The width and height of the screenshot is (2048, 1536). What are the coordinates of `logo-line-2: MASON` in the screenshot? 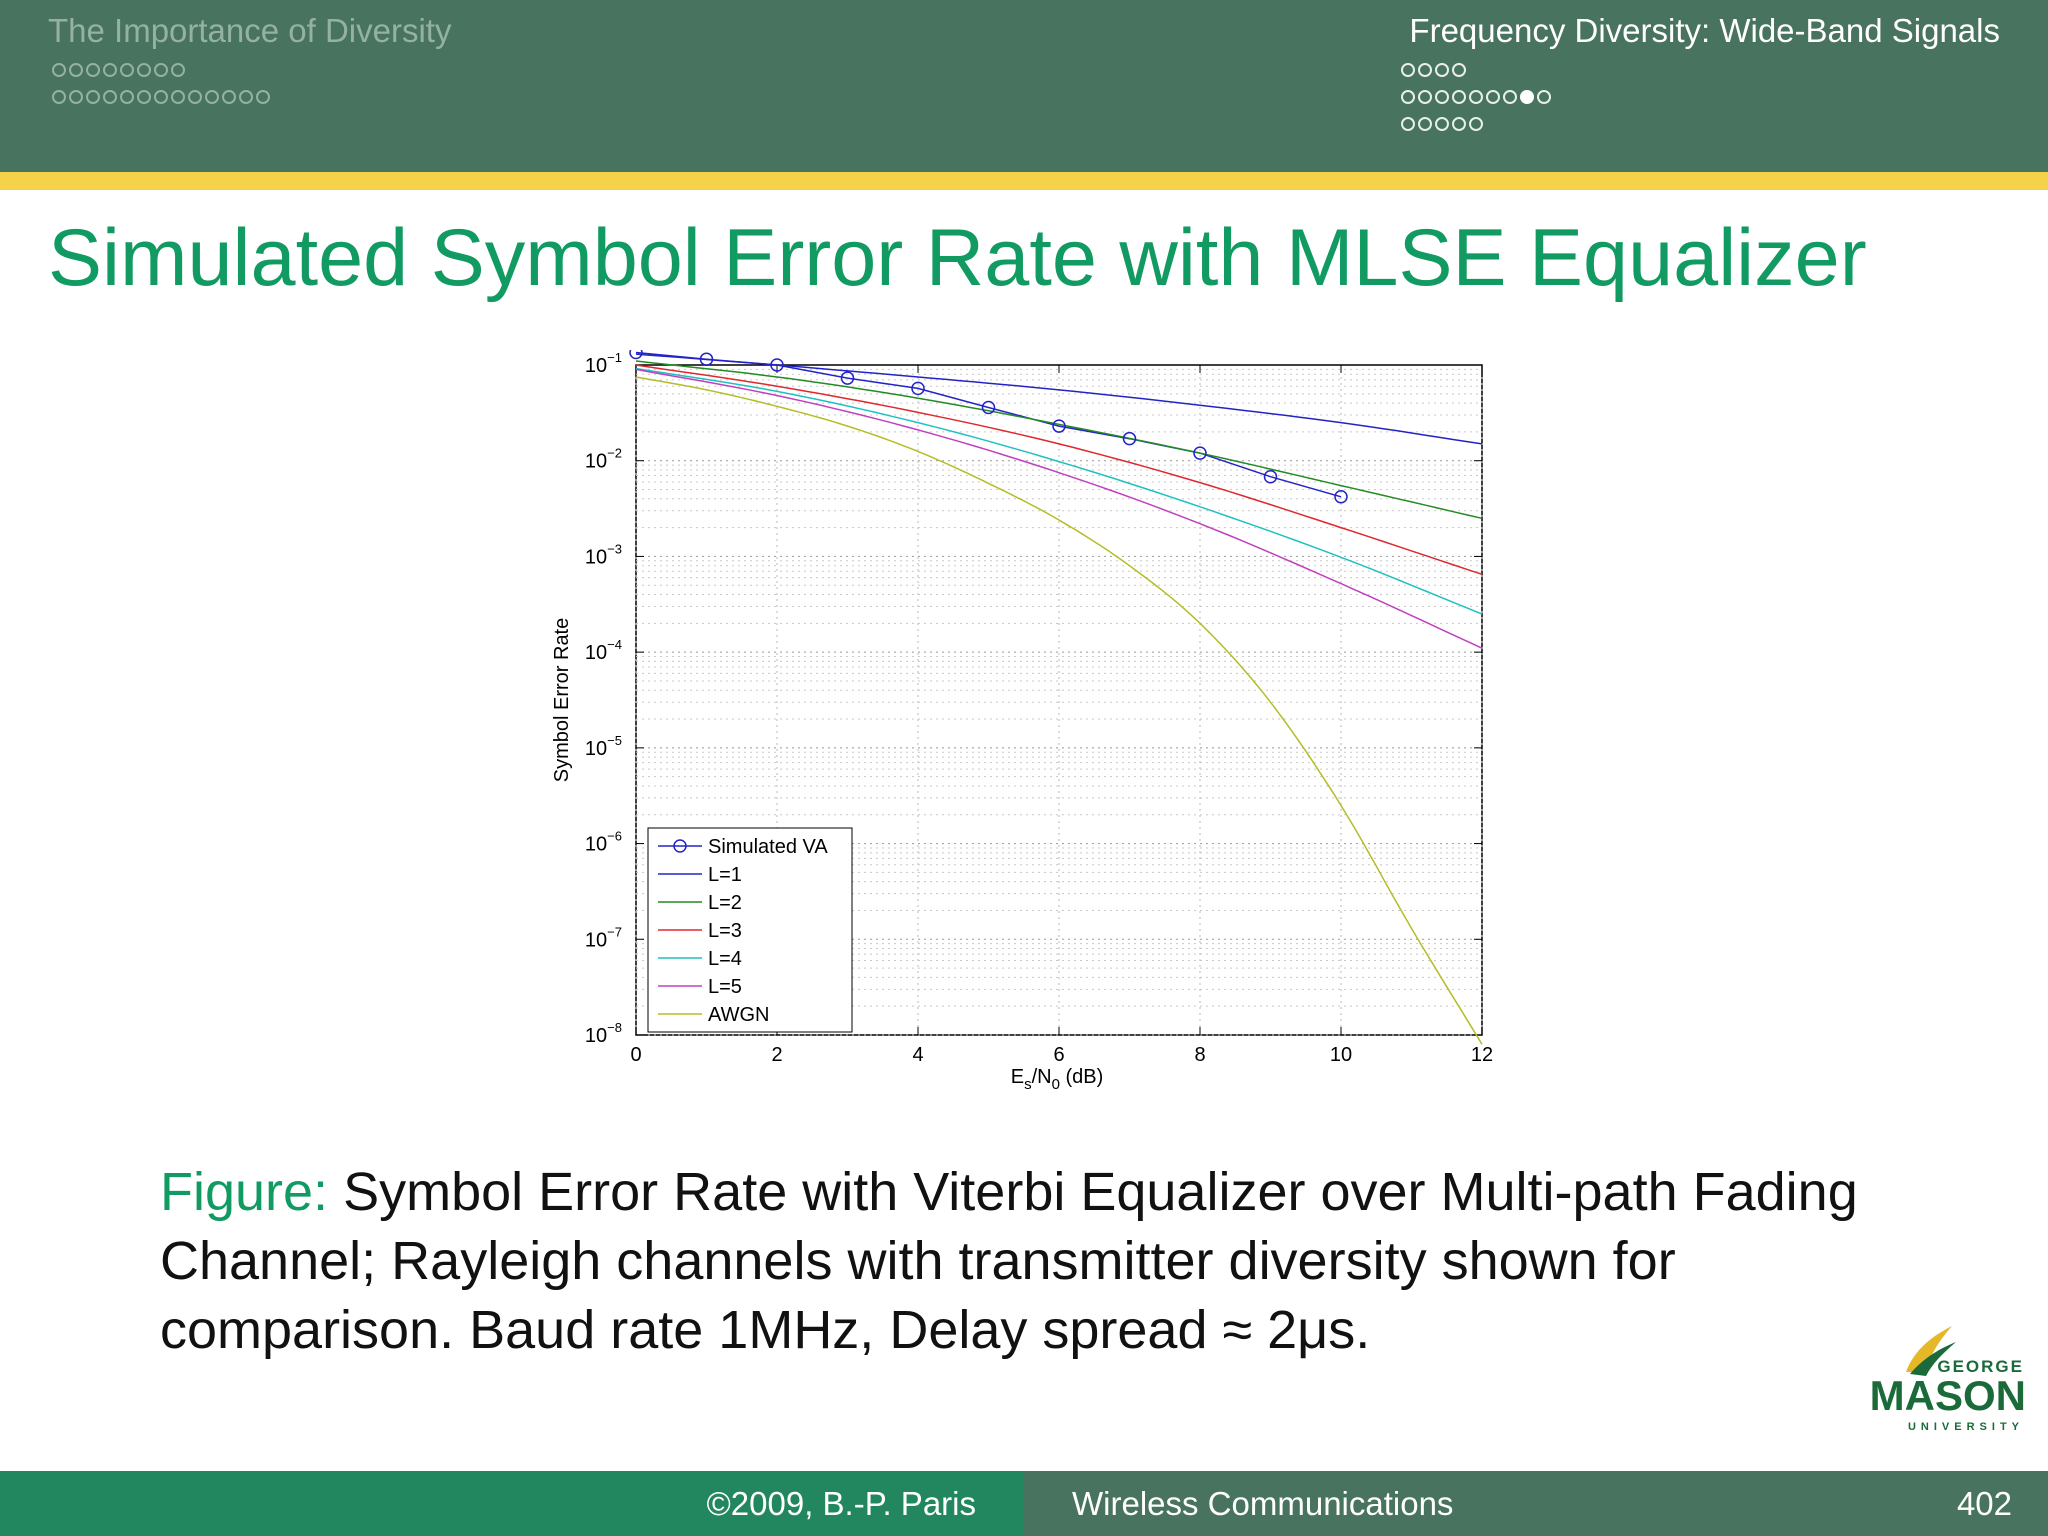 It's located at (1948, 1395).